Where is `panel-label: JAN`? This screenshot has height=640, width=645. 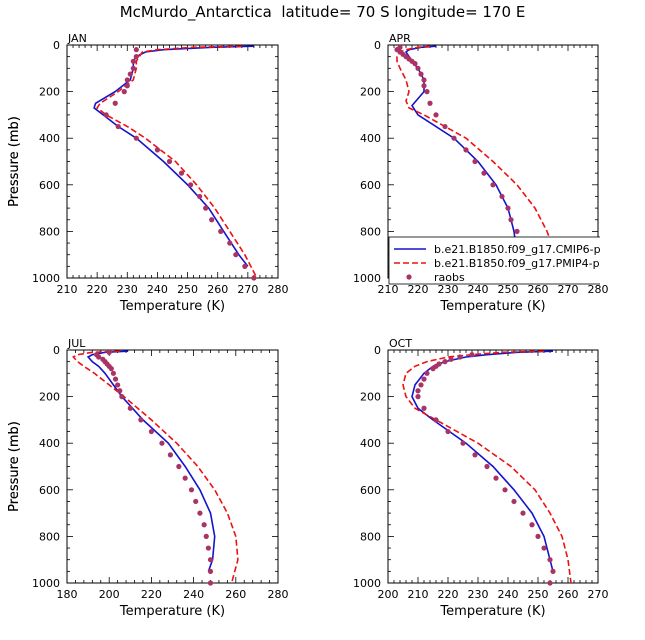
panel-label: JAN is located at coordinates (77, 38).